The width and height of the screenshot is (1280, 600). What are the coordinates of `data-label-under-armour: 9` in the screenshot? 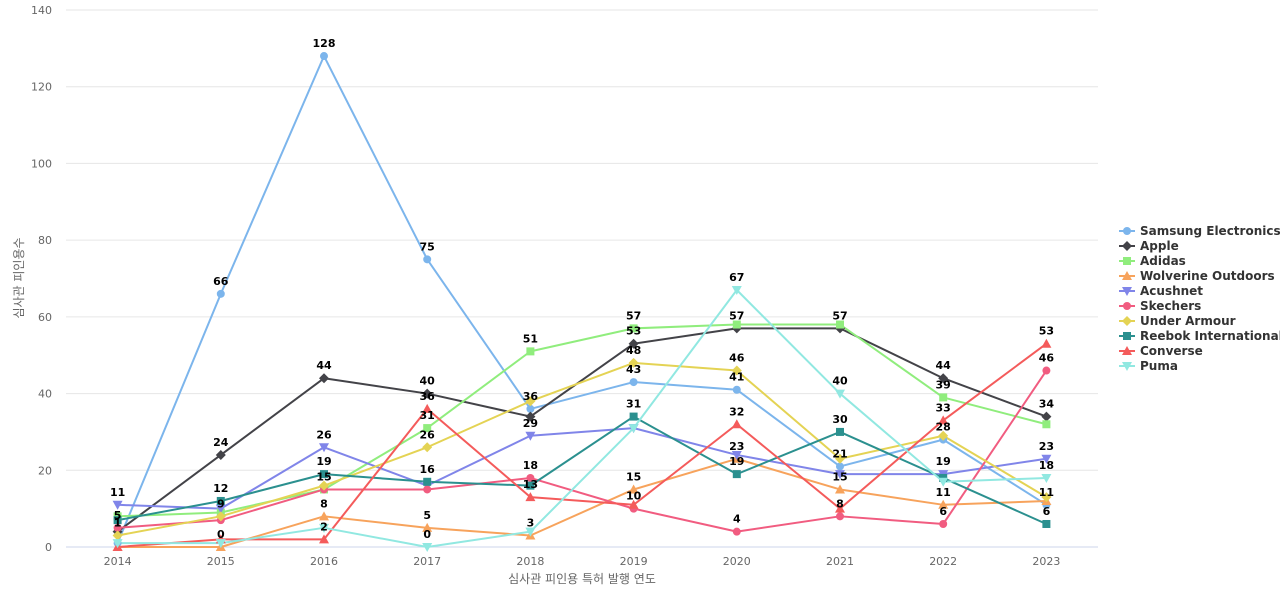 It's located at (221, 503).